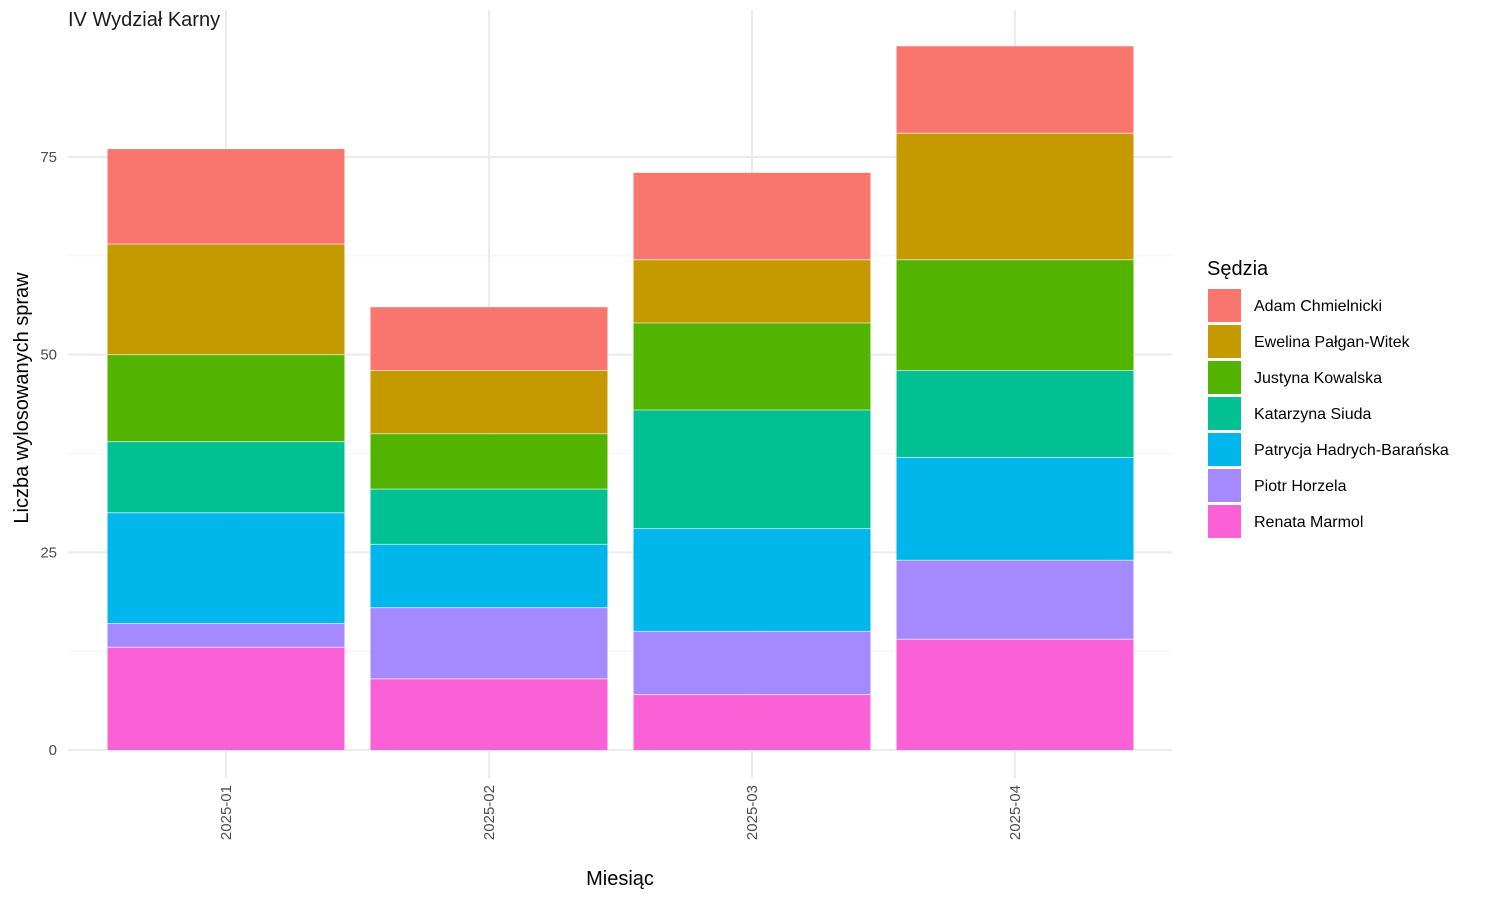 This screenshot has width=1500, height=900. Describe the element at coordinates (1332, 342) in the screenshot. I see `legend-label: Ewelina Pałgan-Witek` at that location.